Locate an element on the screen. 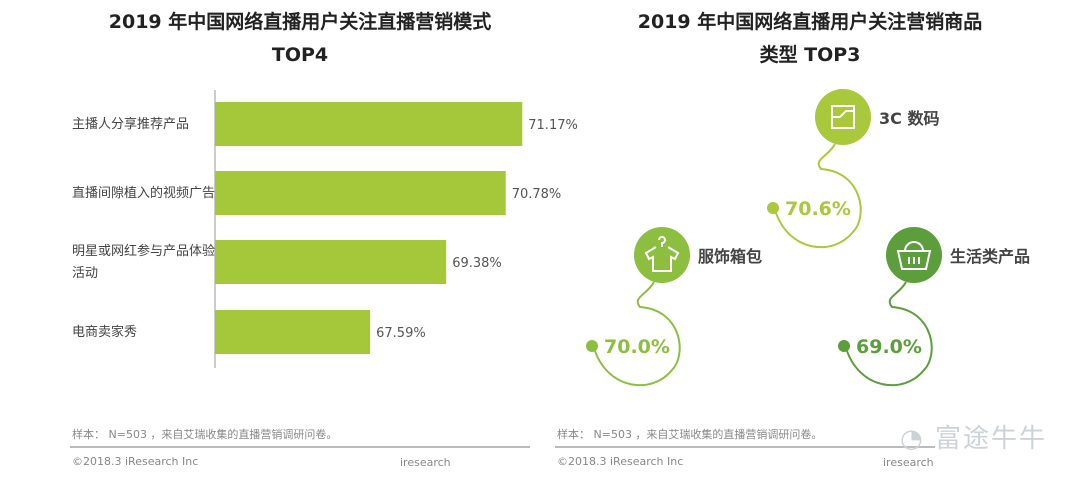  shirt-hanger-badge is located at coordinates (662, 255).